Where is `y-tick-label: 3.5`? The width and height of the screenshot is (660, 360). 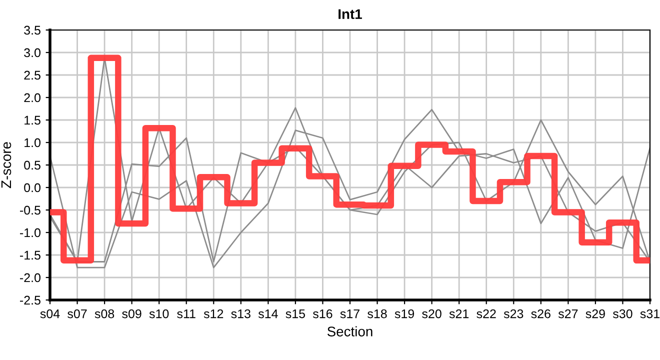
y-tick-label: 3.5 is located at coordinates (32, 30).